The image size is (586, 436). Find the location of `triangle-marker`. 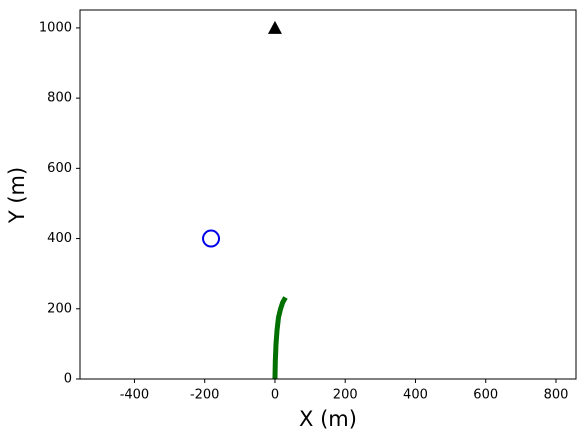

triangle-marker is located at coordinates (274, 27).